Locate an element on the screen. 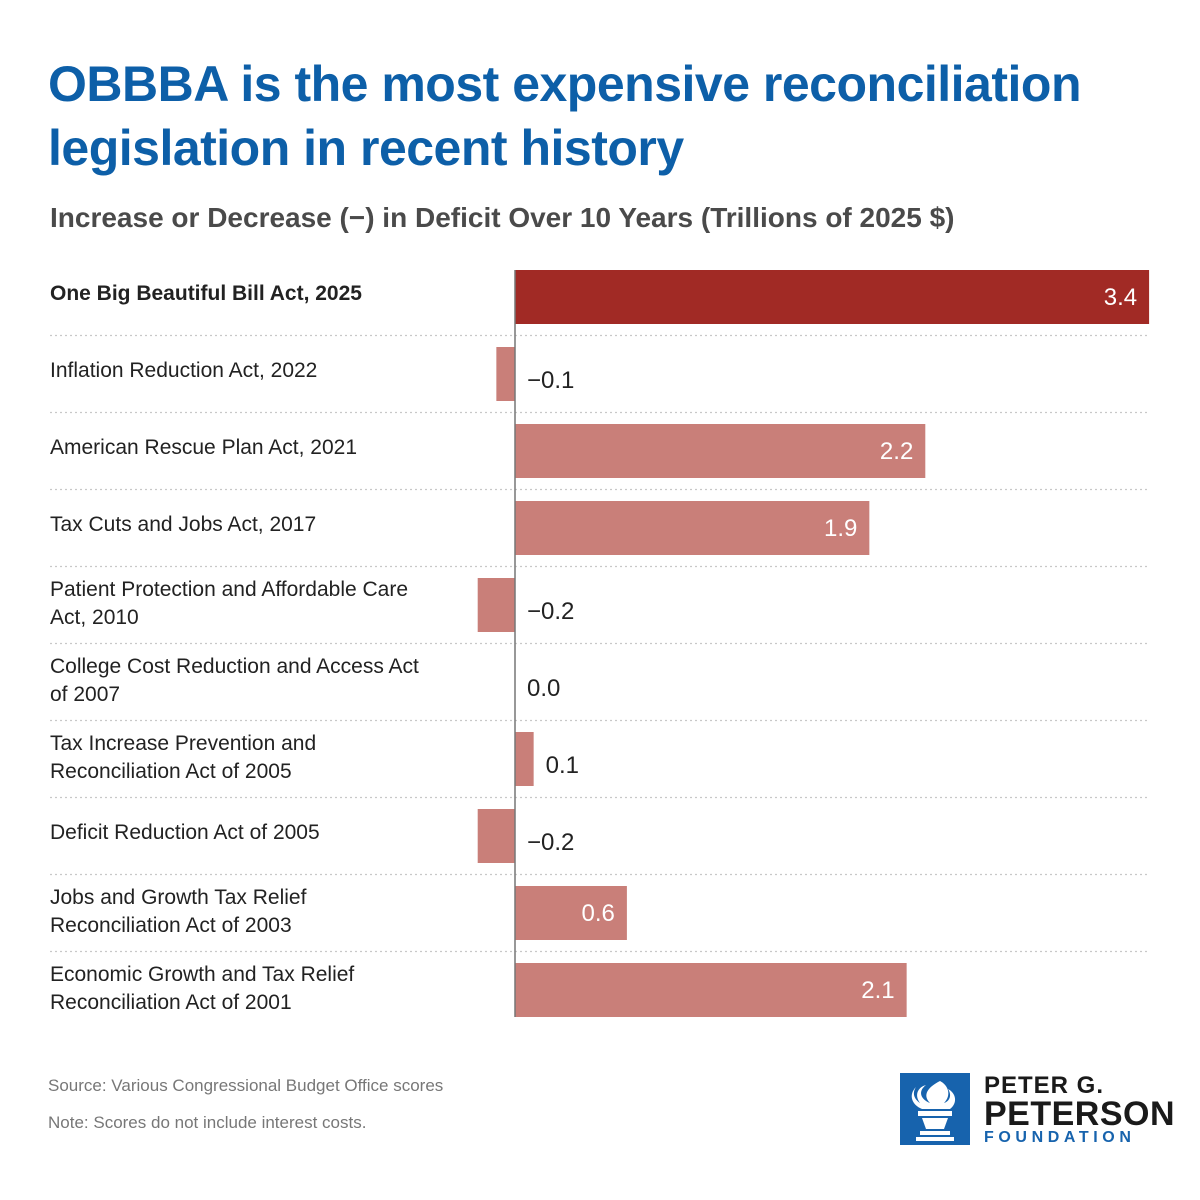 This screenshot has height=1200, width=1200. torch-icon is located at coordinates (935, 1109).